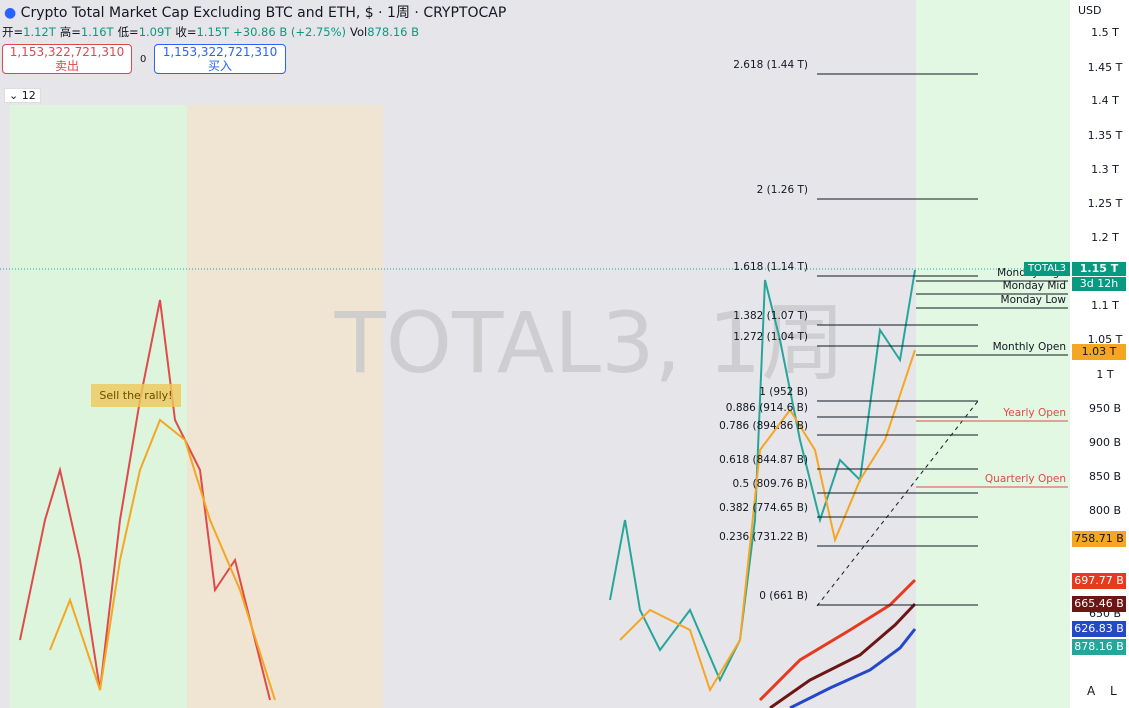  I want to click on ma-blue, so click(853, 668).